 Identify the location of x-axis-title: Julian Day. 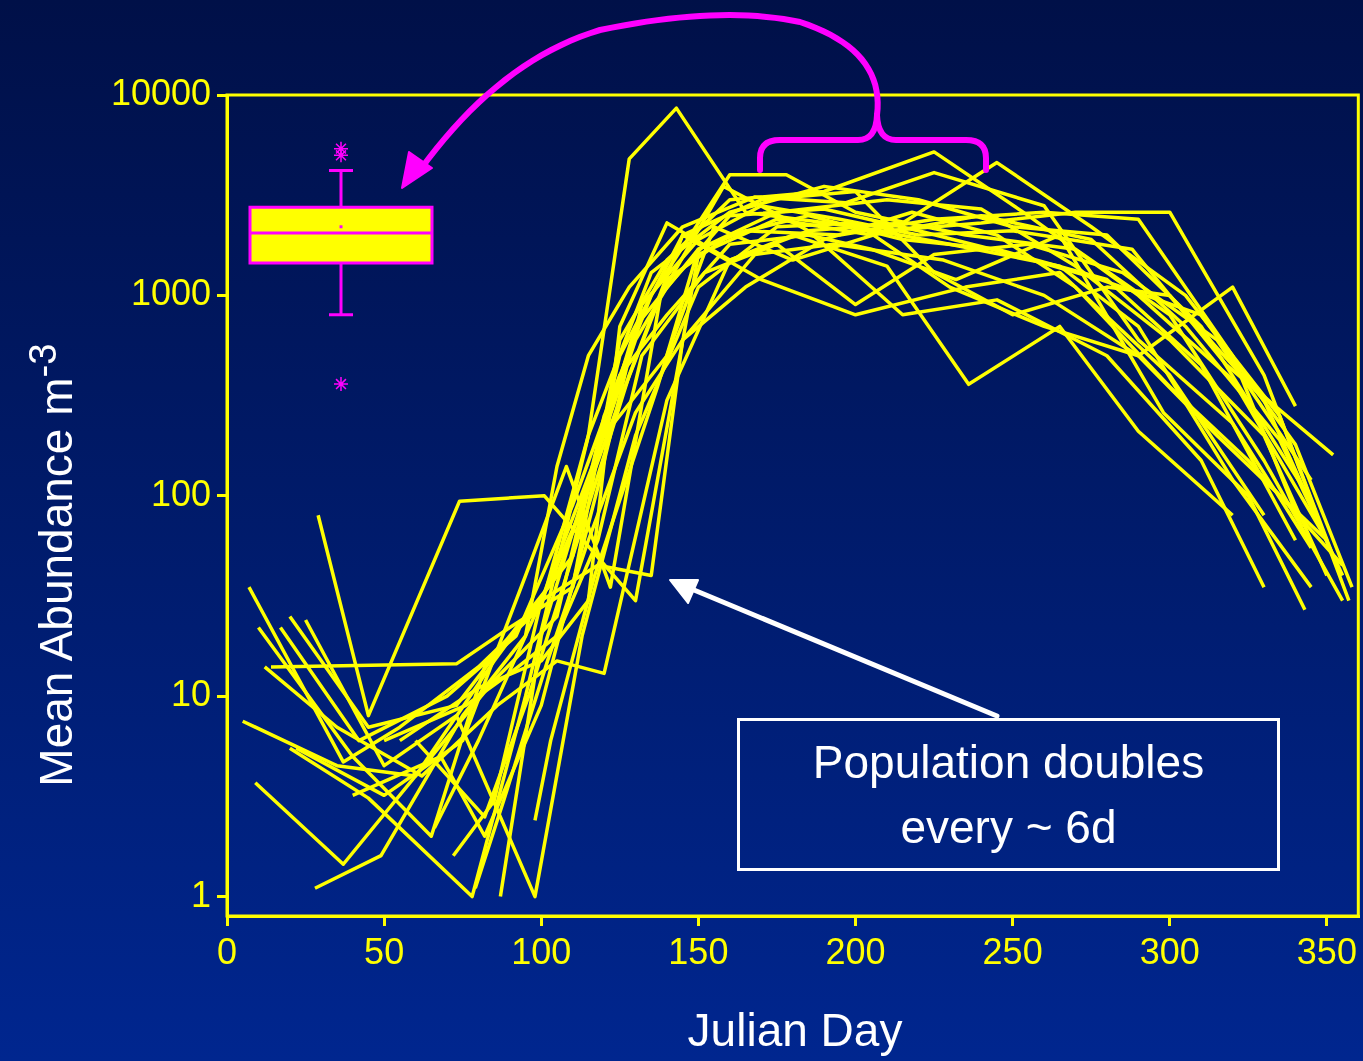
(795, 1030).